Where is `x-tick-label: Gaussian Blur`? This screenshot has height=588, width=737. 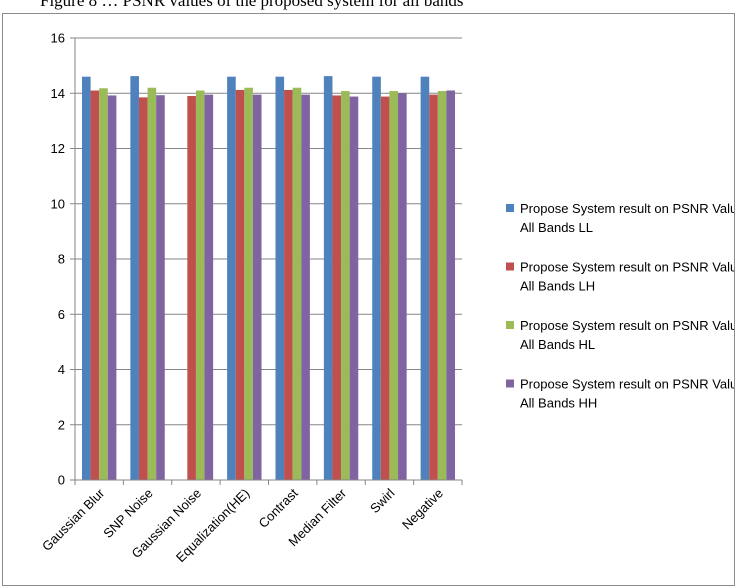
x-tick-label: Gaussian Blur is located at coordinates (73, 519).